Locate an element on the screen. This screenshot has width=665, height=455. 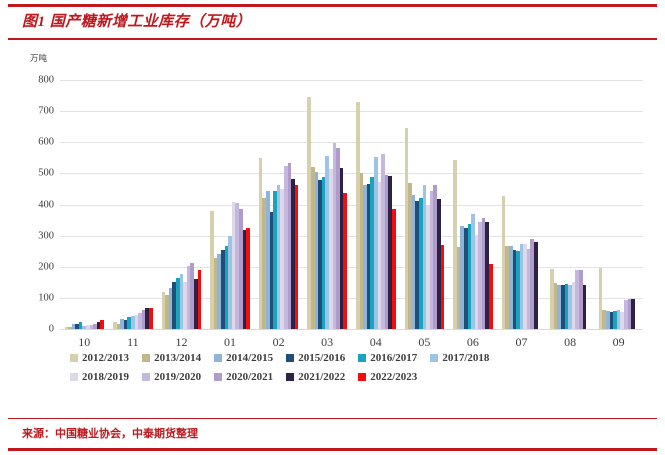
legend-item: 2012/2013 is located at coordinates (99, 358).